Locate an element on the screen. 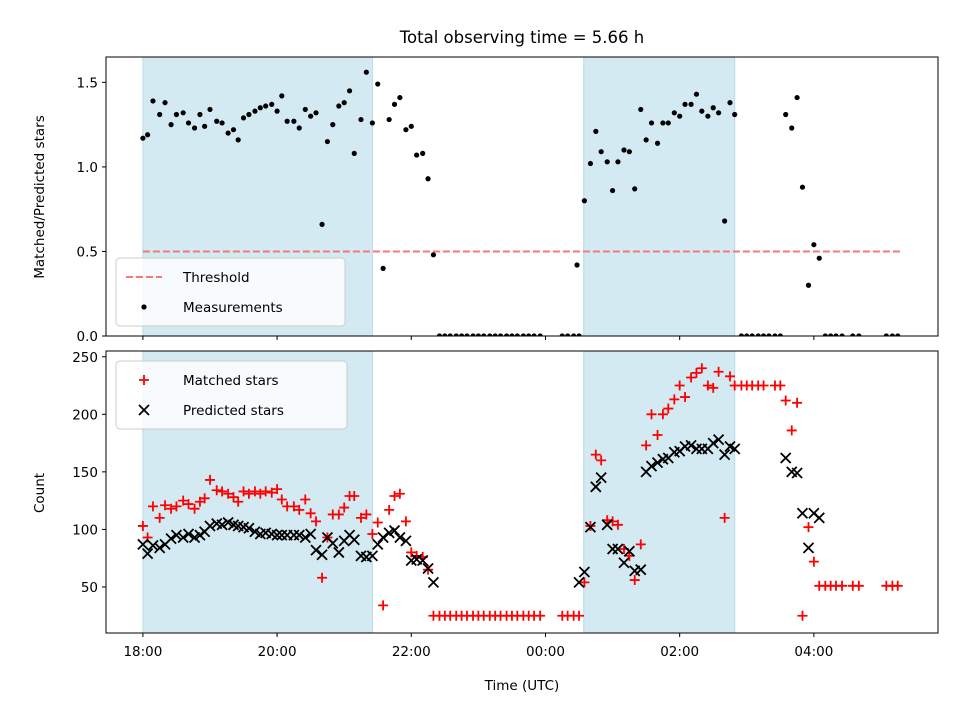 The image size is (960, 724). y-axis-label-ratio: Matched/Predicted stars is located at coordinates (40, 196).